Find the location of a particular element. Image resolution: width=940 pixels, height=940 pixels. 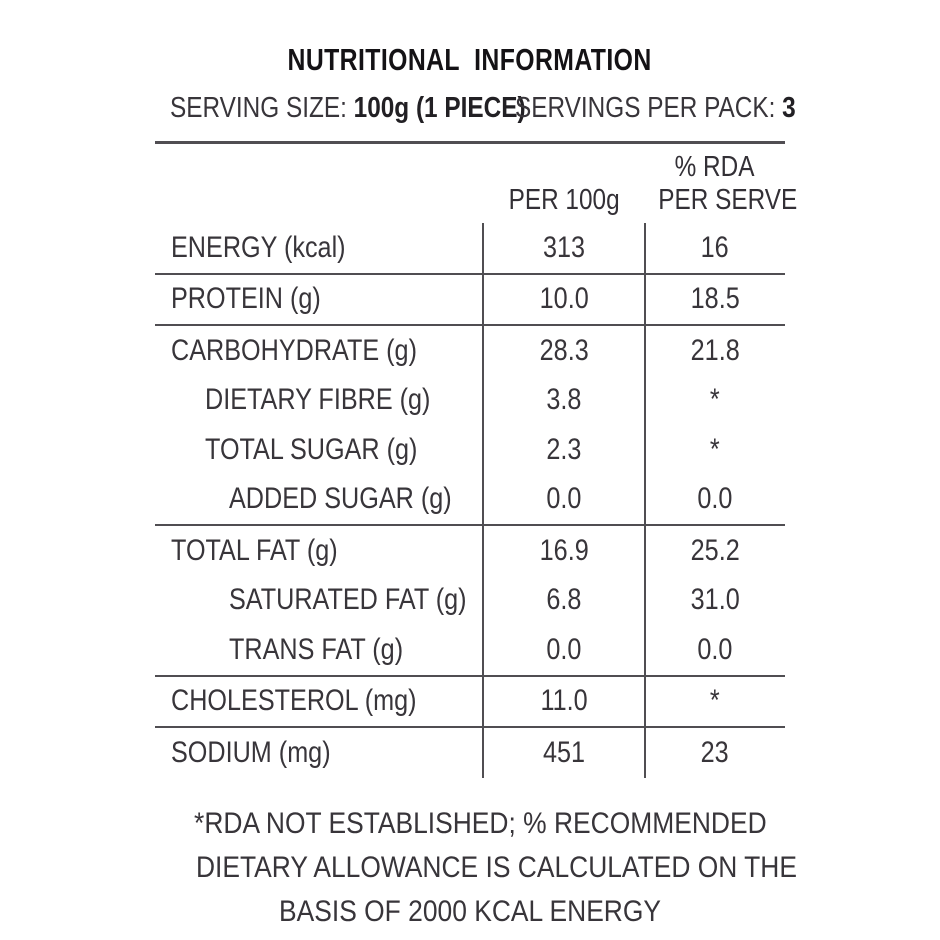

row-value-rda: 25.2 is located at coordinates (715, 550).